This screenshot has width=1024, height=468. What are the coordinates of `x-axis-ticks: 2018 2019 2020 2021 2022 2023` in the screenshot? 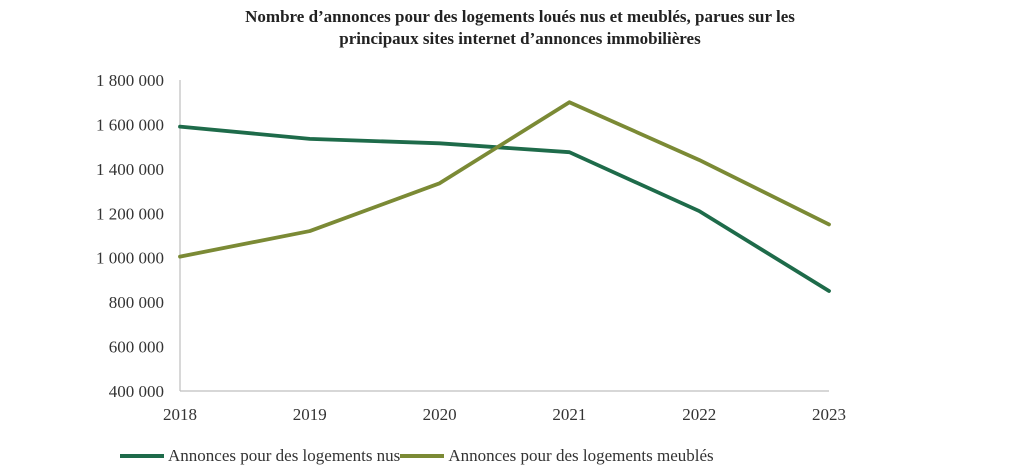 It's located at (504, 414).